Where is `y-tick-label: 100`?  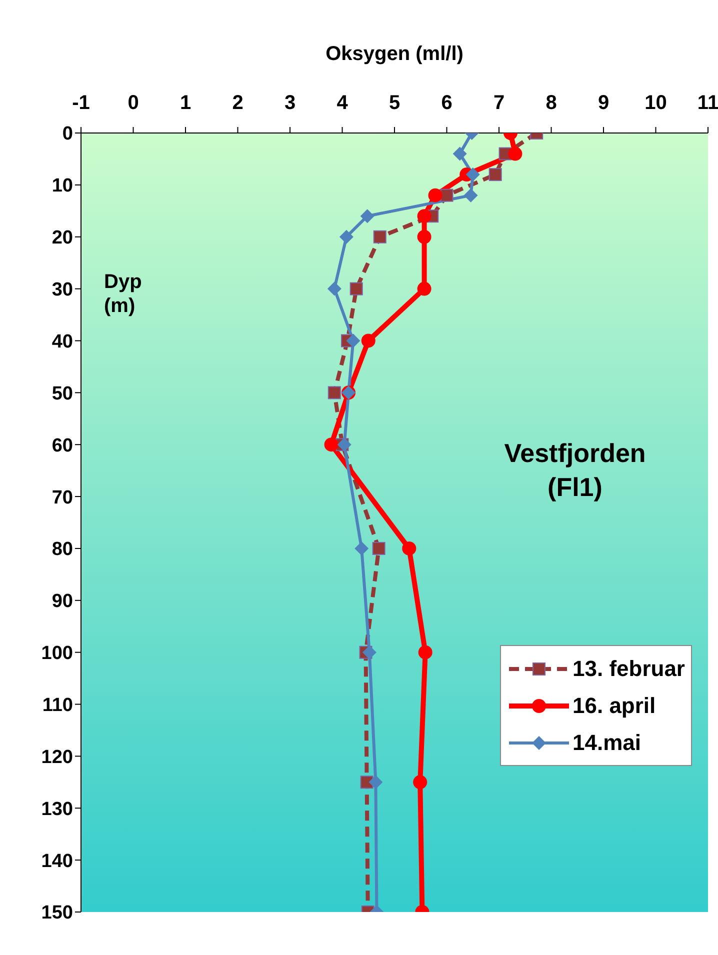 y-tick-label: 100 is located at coordinates (57, 653).